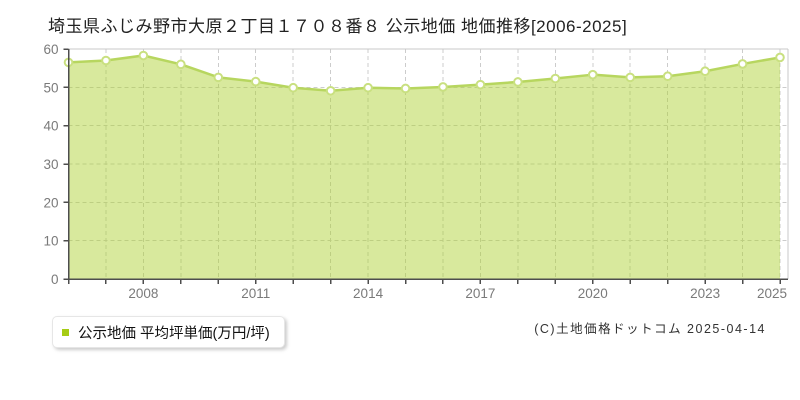  Describe the element at coordinates (480, 293) in the screenshot. I see `x-axis-label: 2017` at that location.